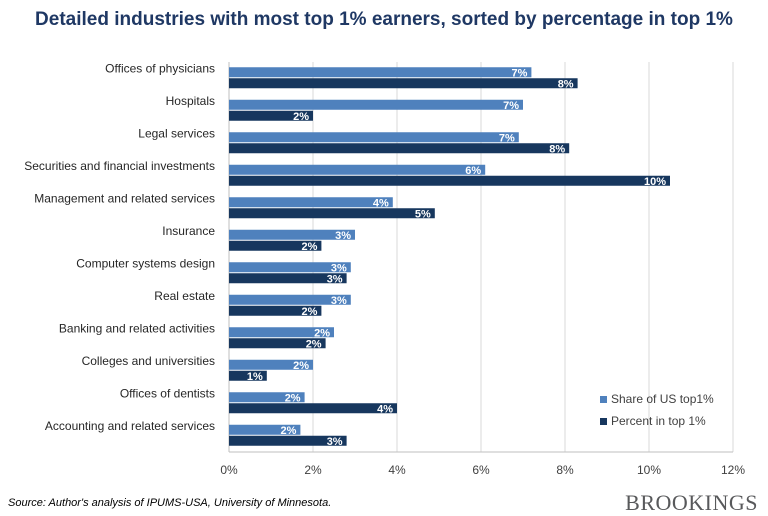 This screenshot has width=768, height=516. Describe the element at coordinates (423, 214) in the screenshot. I see `data-label: 5%` at that location.